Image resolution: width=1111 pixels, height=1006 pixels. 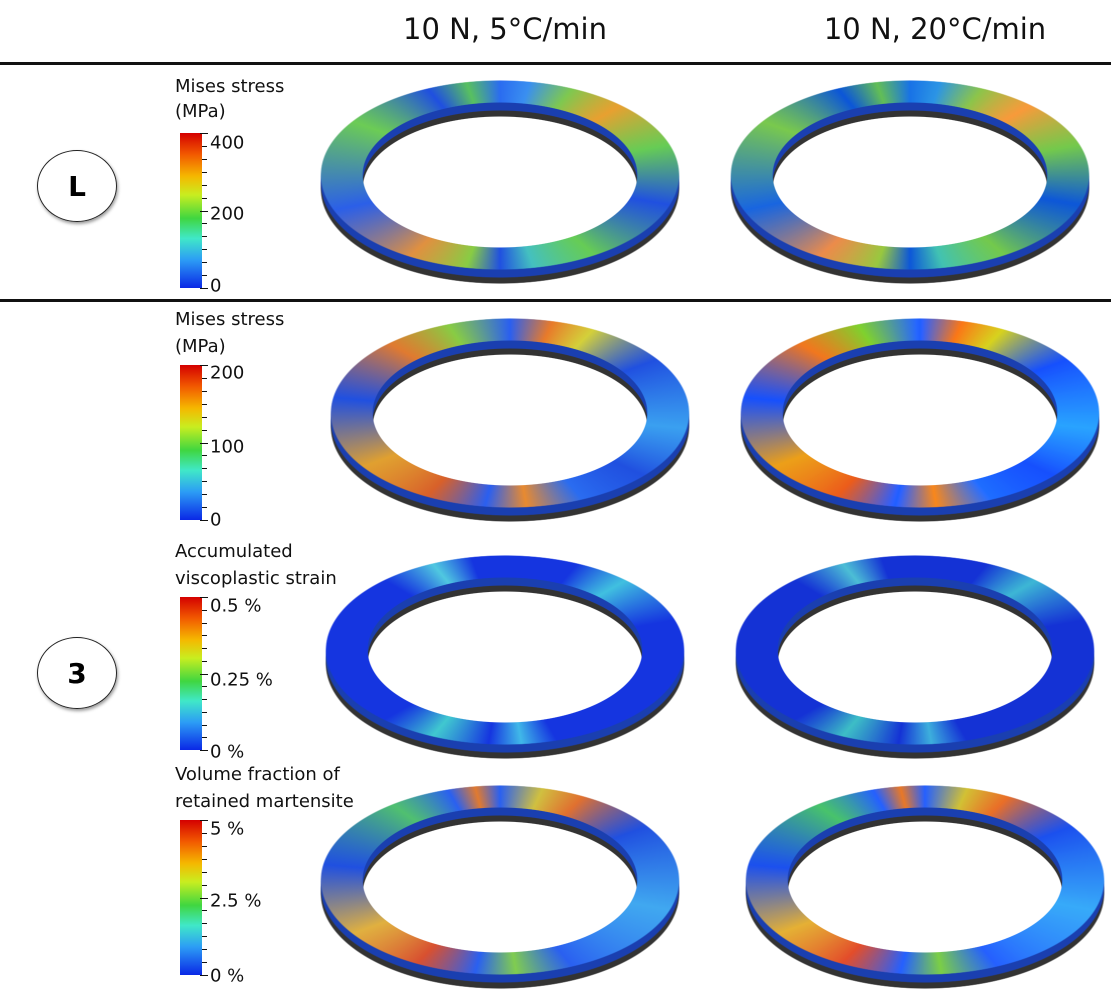 What do you see at coordinates (77, 186) in the screenshot?
I see `row-label: L` at bounding box center [77, 186].